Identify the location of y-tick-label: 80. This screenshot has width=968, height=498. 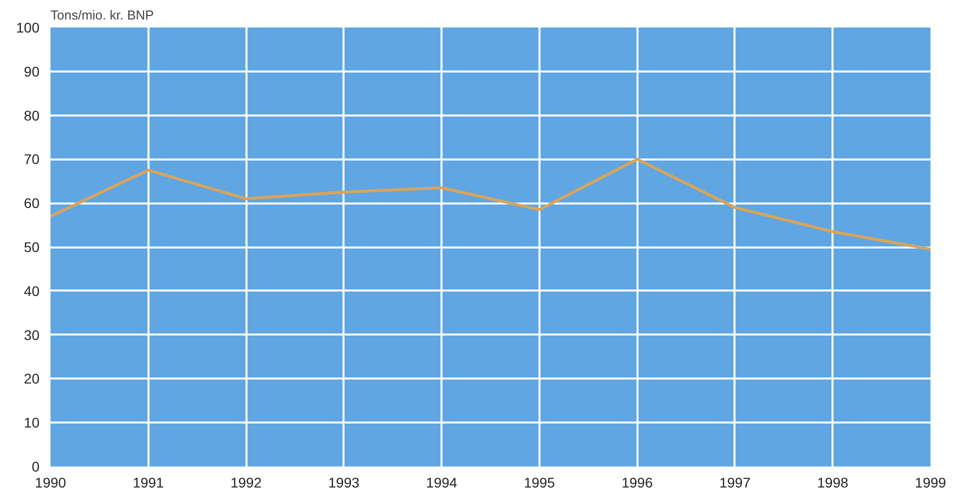
(32, 115).